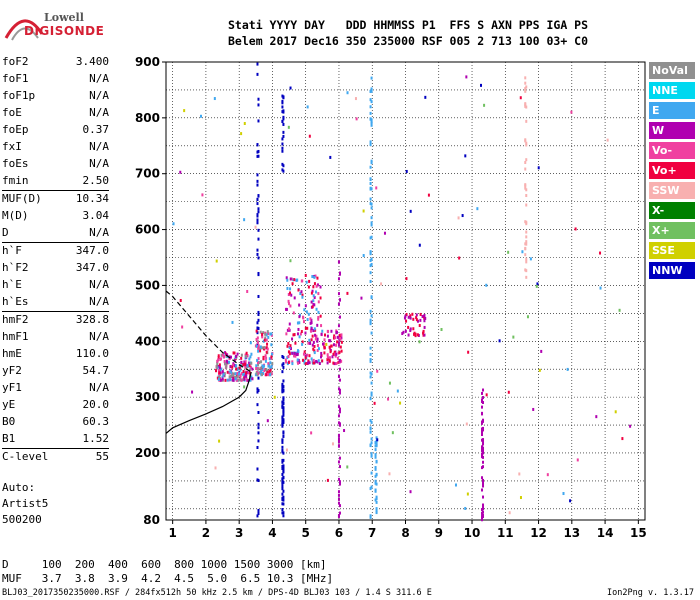 This screenshot has height=600, width=700. Describe the element at coordinates (55, 216) in the screenshot. I see `param-row: M(D) 3.04` at that location.